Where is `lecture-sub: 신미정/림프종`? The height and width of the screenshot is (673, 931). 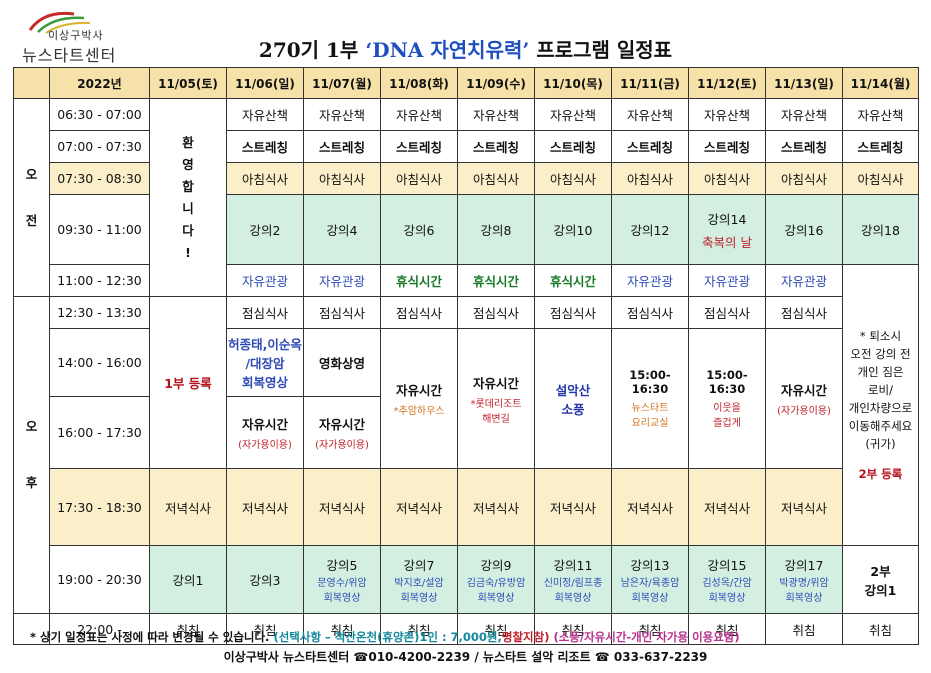 lecture-sub: 신미정/림프종 is located at coordinates (573, 583).